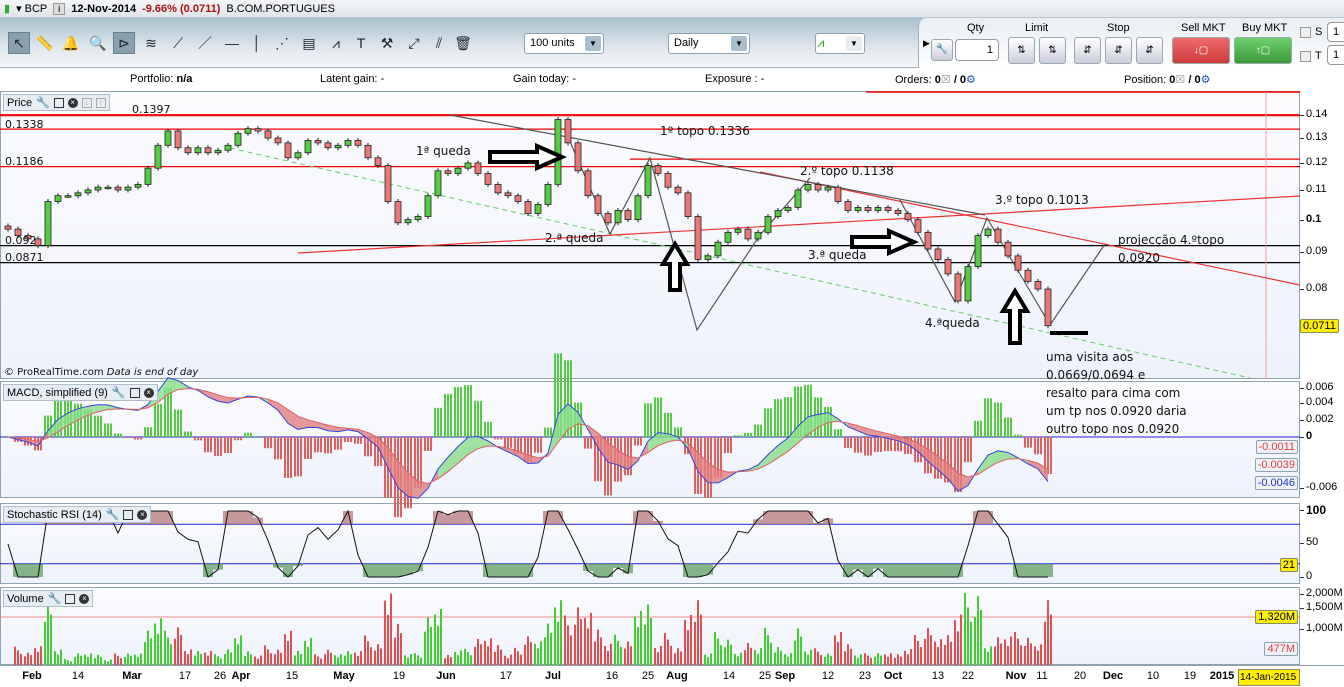  Describe the element at coordinates (257, 43) in the screenshot. I see `vertical-line-icon: │` at that location.